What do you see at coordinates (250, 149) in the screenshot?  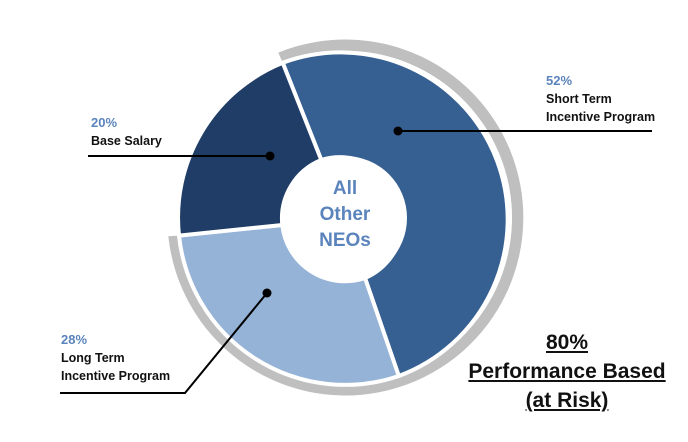 I see `slice-base-salary` at bounding box center [250, 149].